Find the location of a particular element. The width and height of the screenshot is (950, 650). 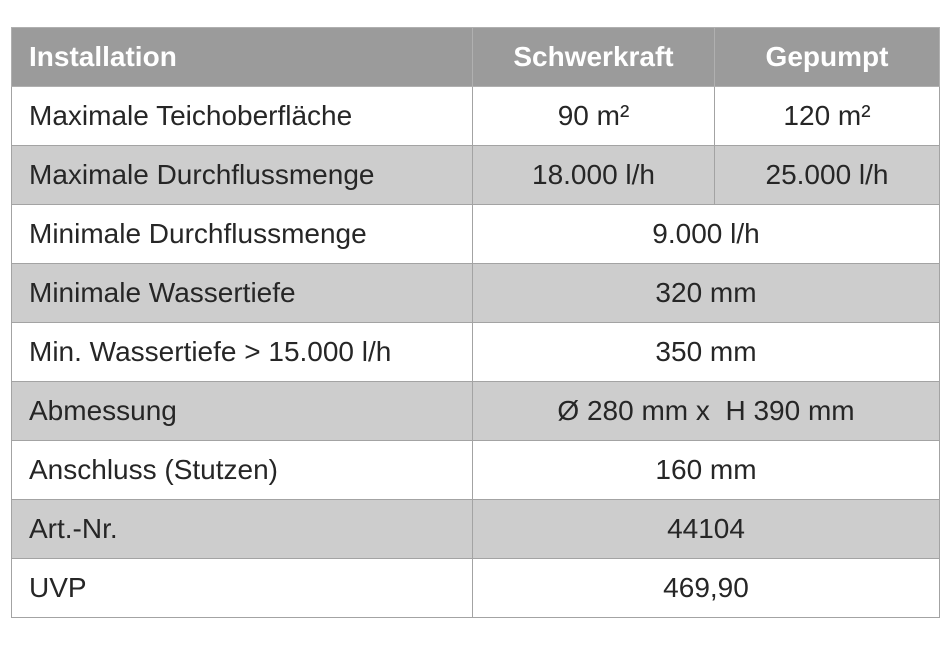

row-label: Minimale Durchflussmenge is located at coordinates (242, 234).